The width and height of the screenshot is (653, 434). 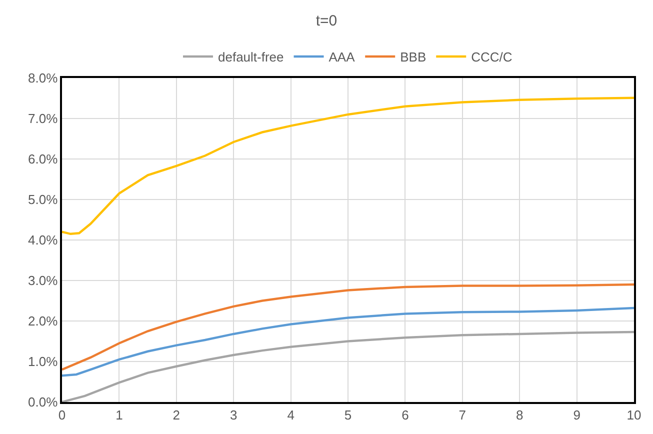 What do you see at coordinates (520, 414) in the screenshot?
I see `x-tick-label: 8` at bounding box center [520, 414].